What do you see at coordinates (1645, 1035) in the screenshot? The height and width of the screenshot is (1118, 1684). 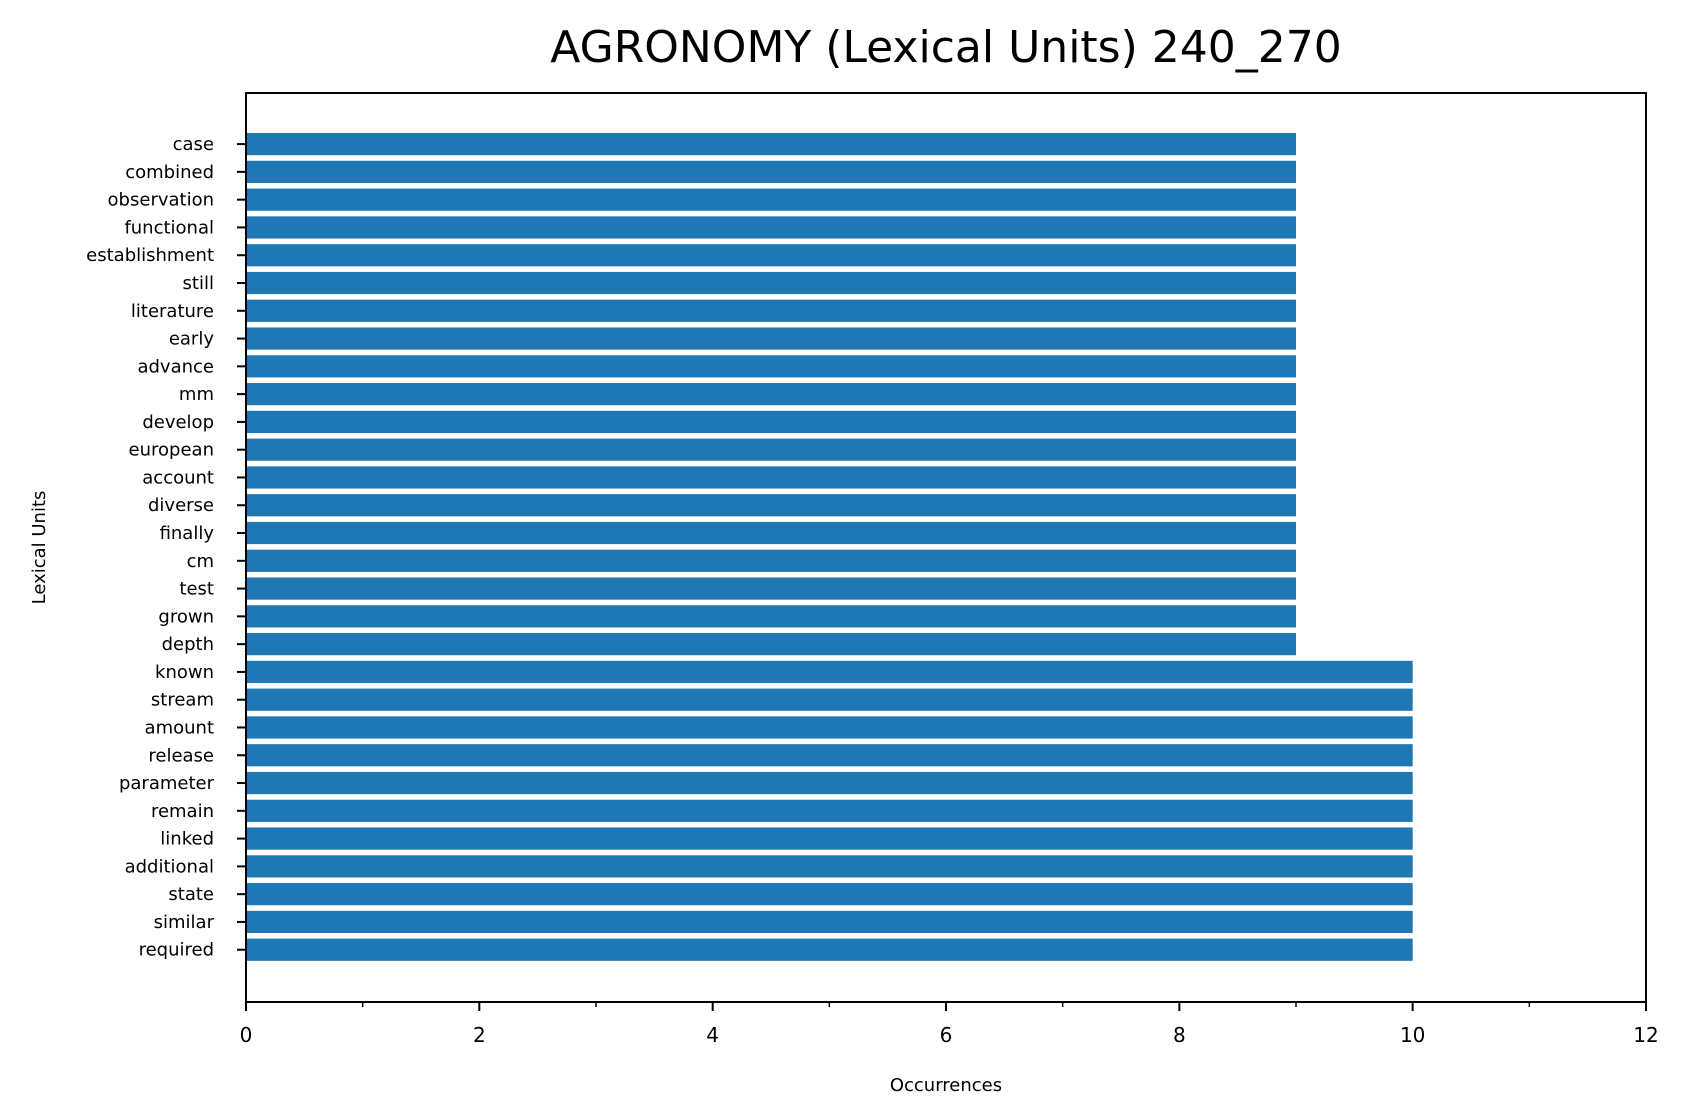 I see `x-tick-label-12: 12` at bounding box center [1645, 1035].